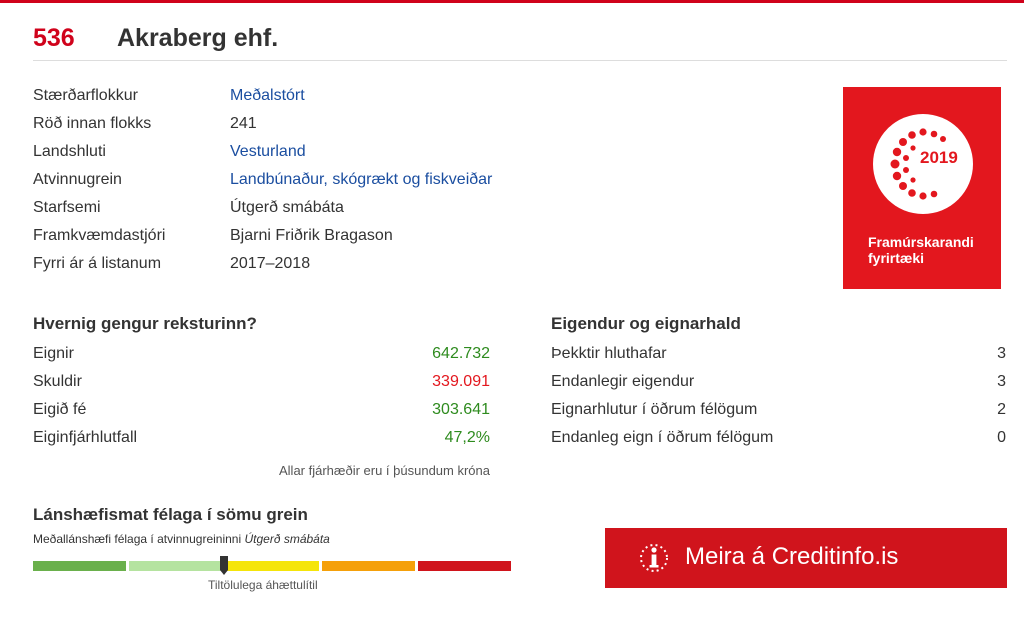  I want to click on ownership-row: Þekktir hluthafar 3, so click(778, 354).